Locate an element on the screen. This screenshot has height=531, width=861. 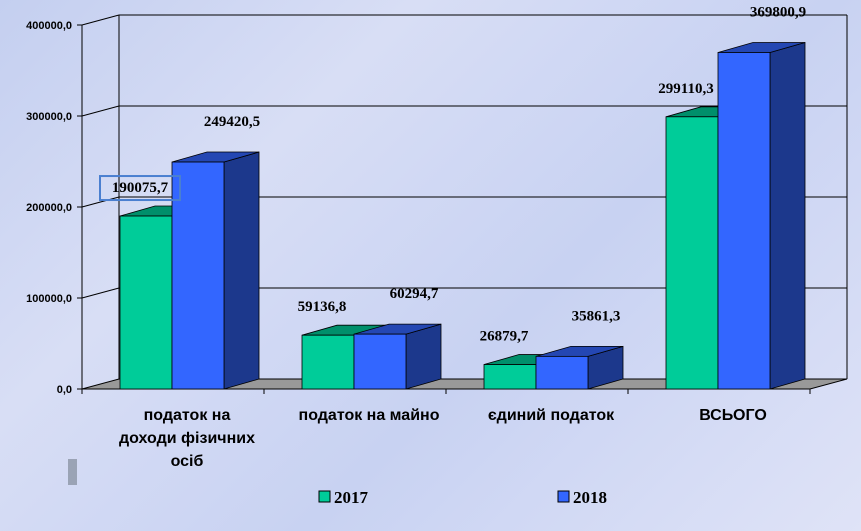
data-label: 26879,7 is located at coordinates (504, 337).